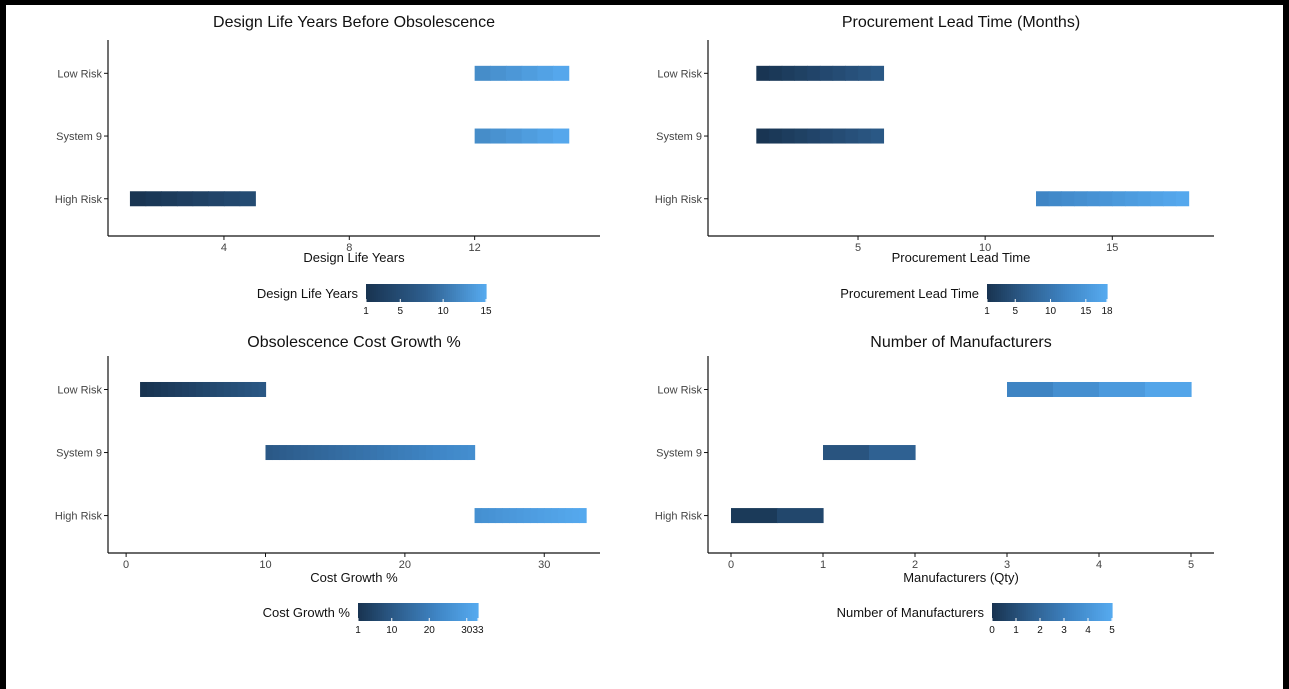 This screenshot has width=1289, height=689. What do you see at coordinates (1099, 565) in the screenshot?
I see `x-tick-label: 4` at bounding box center [1099, 565].